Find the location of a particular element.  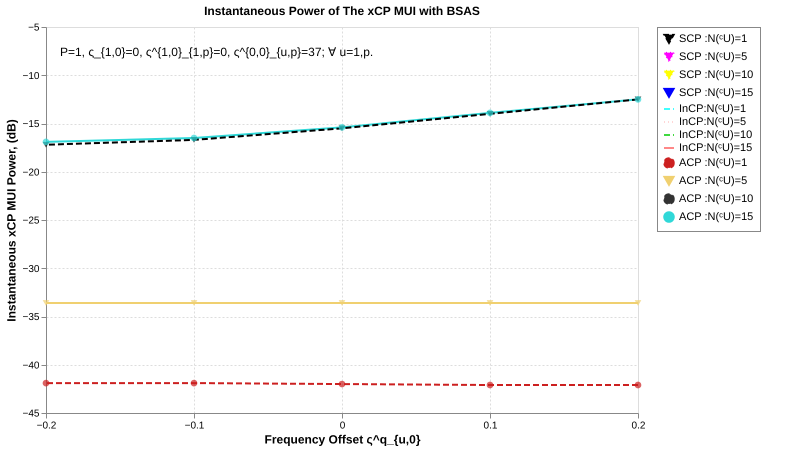

y-tick-label: −35 is located at coordinates (31, 317).